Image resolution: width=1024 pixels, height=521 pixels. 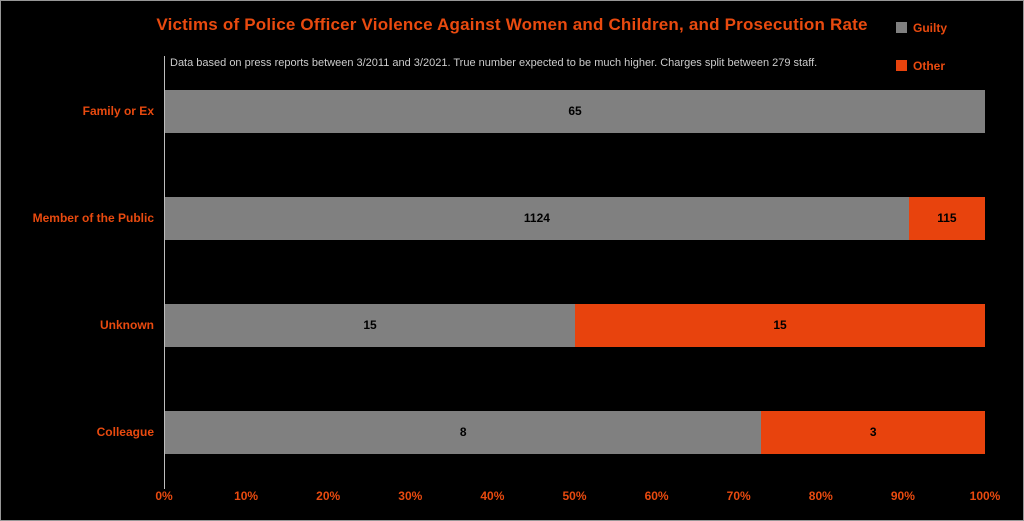 I want to click on x-tick-label: 20%, so click(x=328, y=496).